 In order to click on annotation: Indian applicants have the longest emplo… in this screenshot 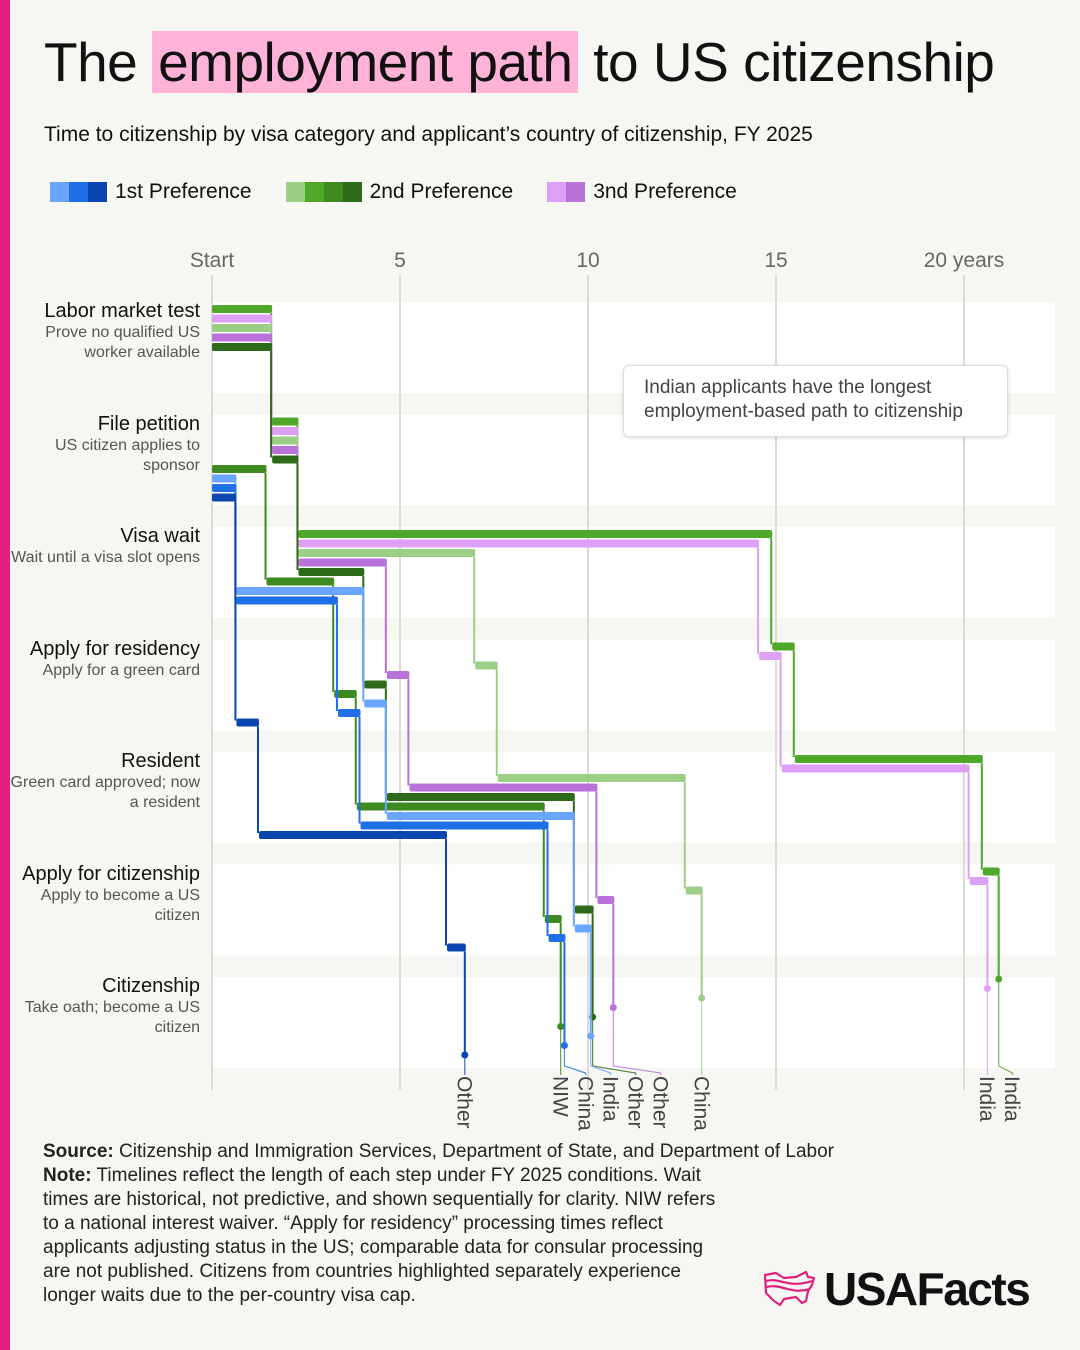, I will do `click(815, 401)`.